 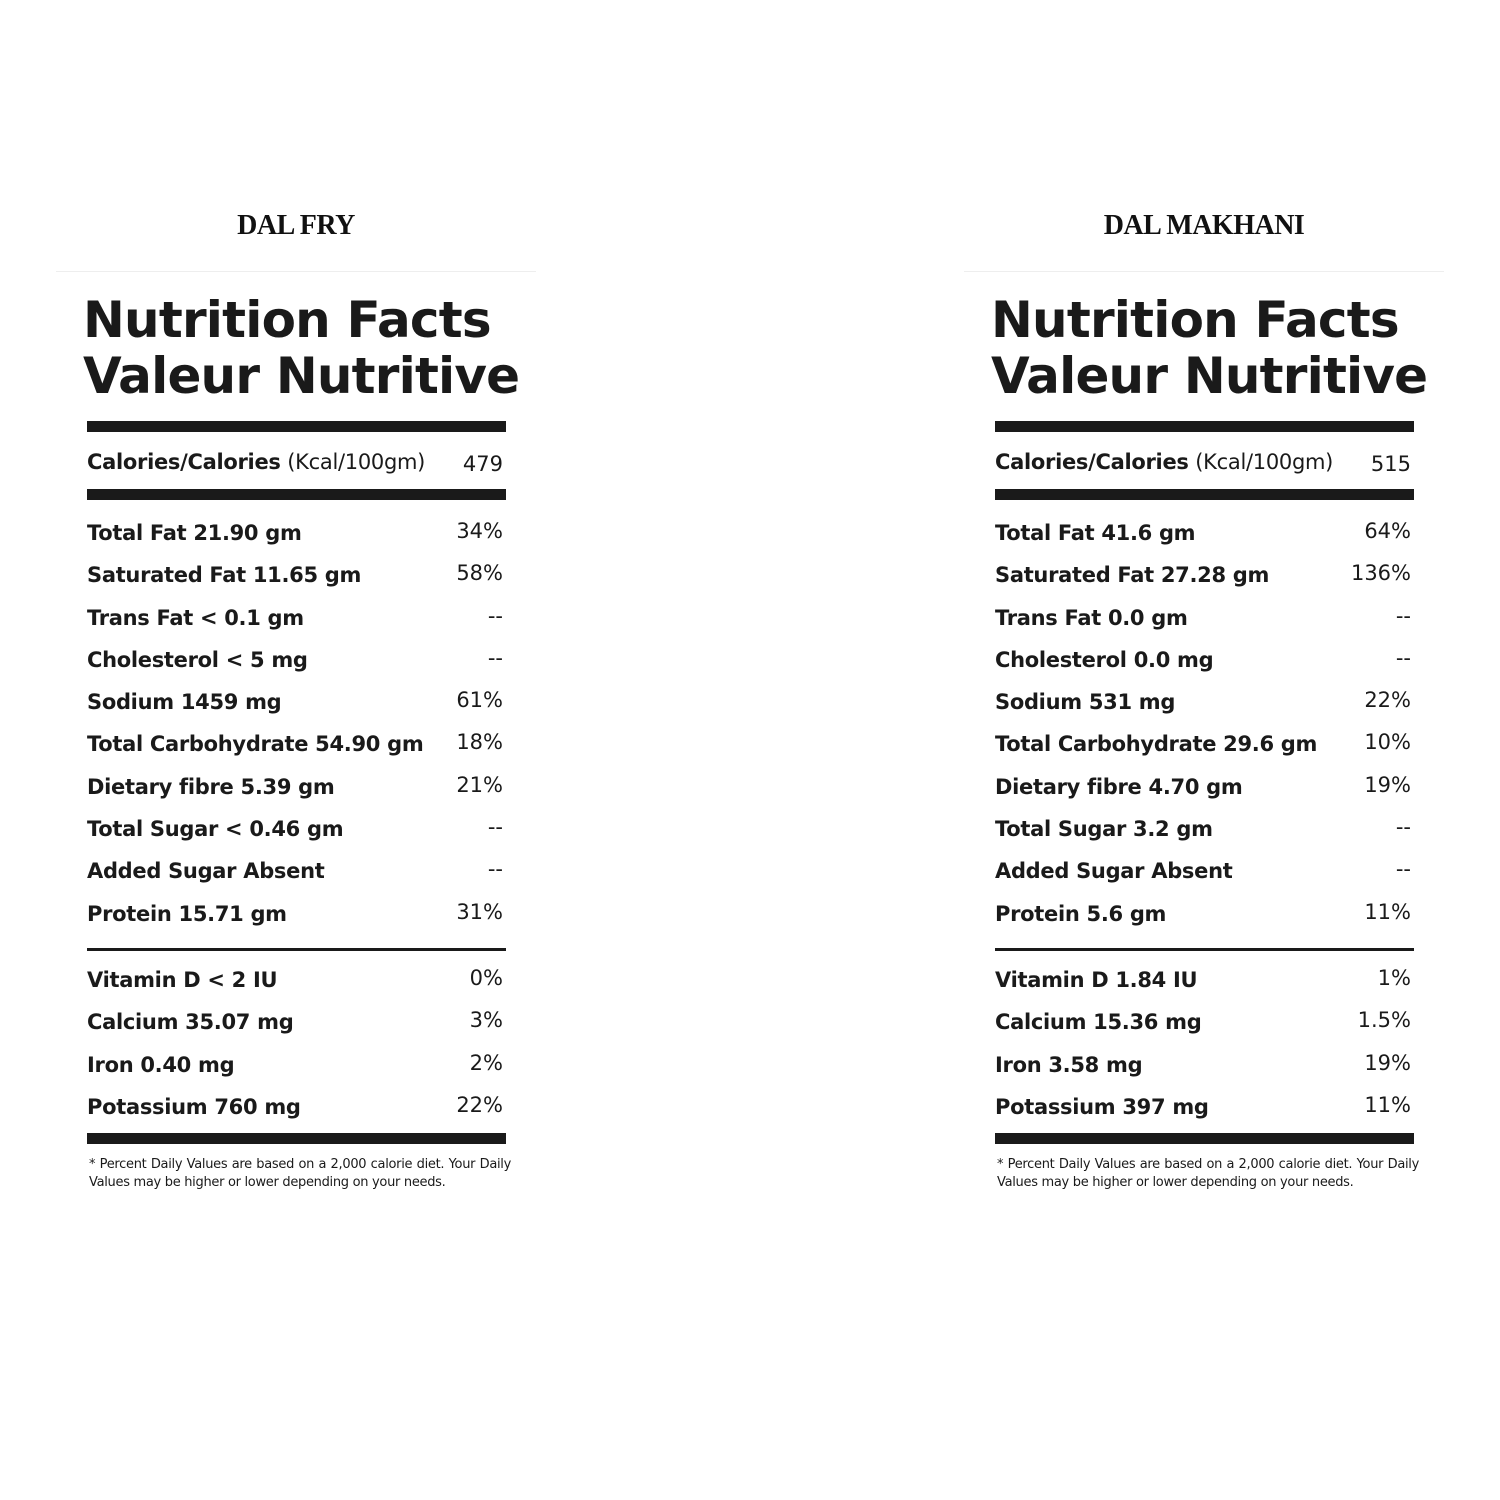 I want to click on nutrient-row-added-sugar: Added Sugar Absent --, so click(x=295, y=875).